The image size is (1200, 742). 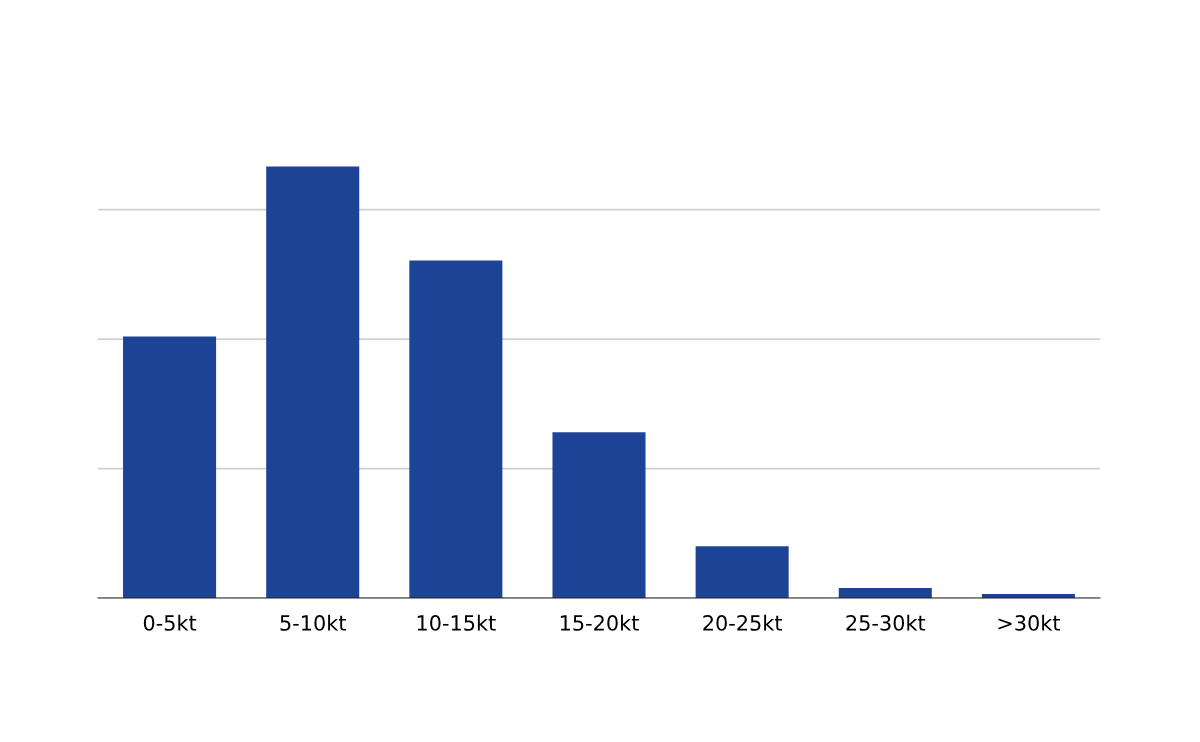 What do you see at coordinates (170, 622) in the screenshot?
I see `x-tick-label: 0-5kt` at bounding box center [170, 622].